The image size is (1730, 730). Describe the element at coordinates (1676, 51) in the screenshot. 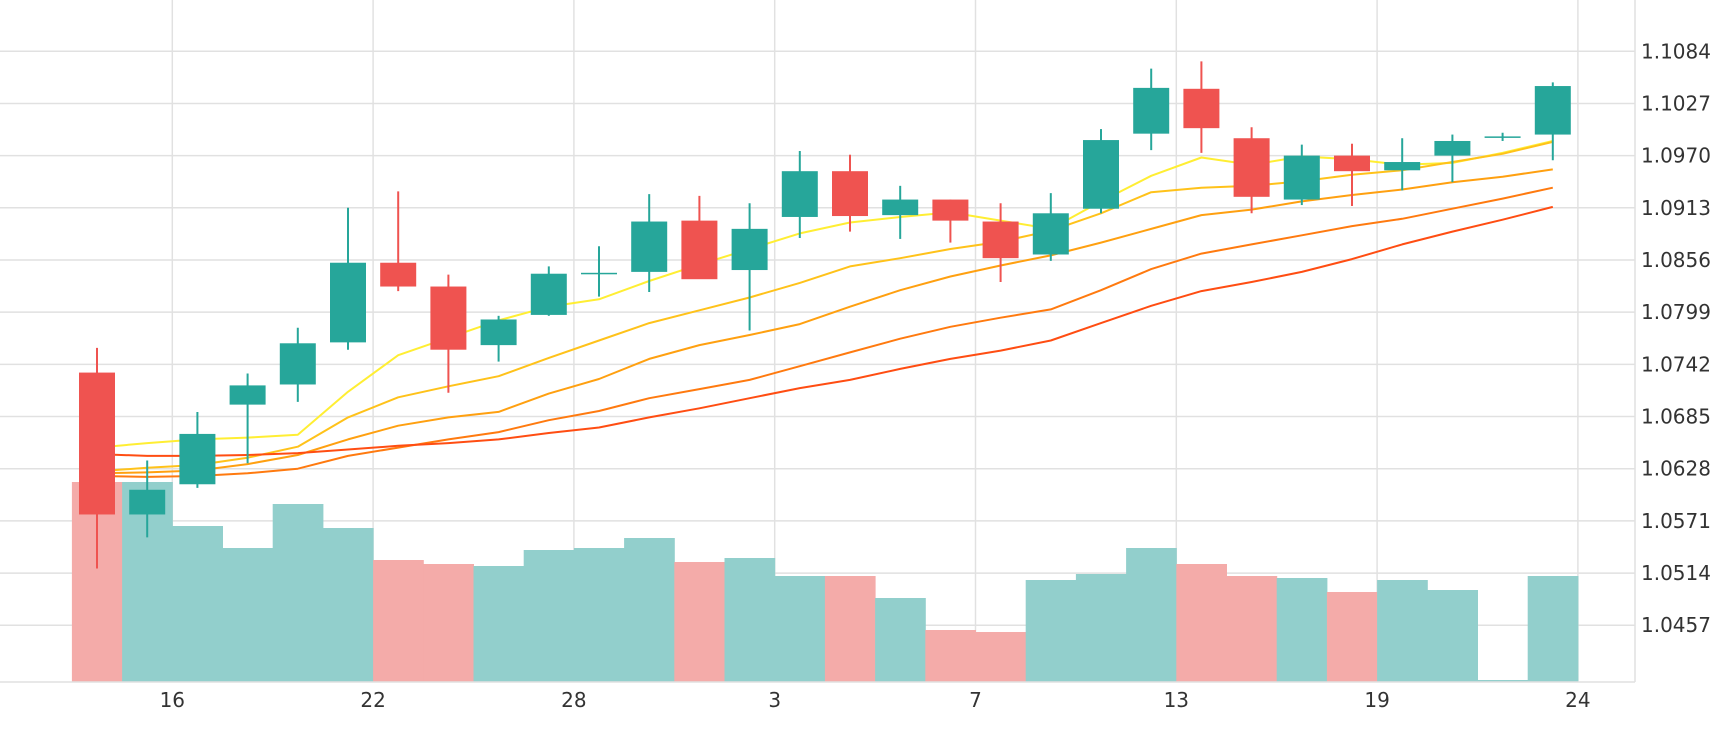

I see `price-tick-label: 1.1084` at that location.